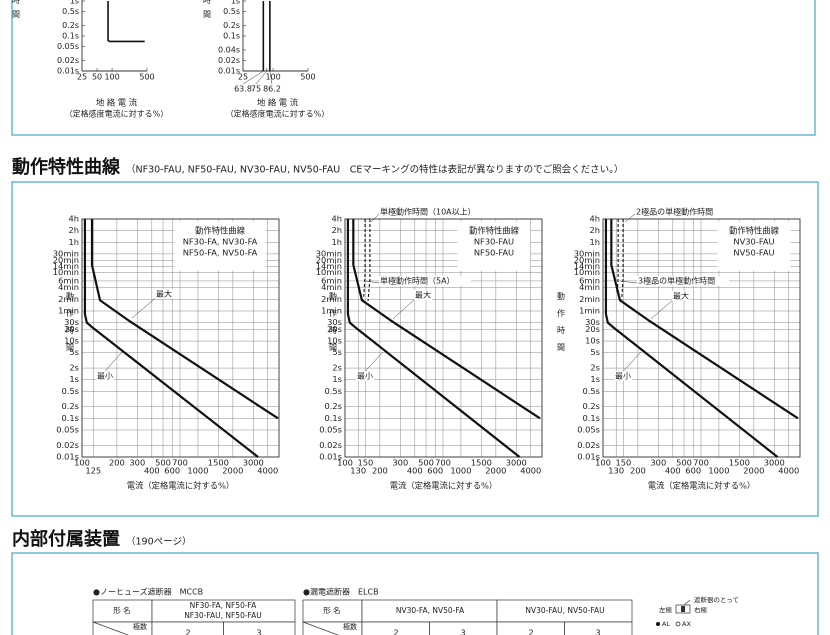 The image size is (830, 635). Describe the element at coordinates (365, 463) in the screenshot. I see `x-tick-label: 150` at that location.